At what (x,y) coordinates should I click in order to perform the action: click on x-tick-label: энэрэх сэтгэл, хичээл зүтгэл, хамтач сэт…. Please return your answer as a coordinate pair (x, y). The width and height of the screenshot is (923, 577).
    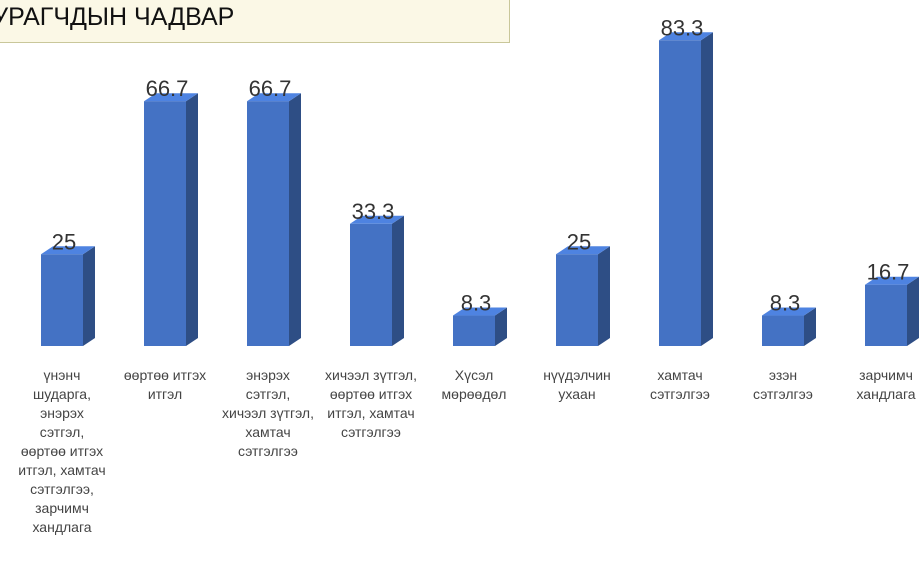
    Looking at the image, I should click on (268, 413).